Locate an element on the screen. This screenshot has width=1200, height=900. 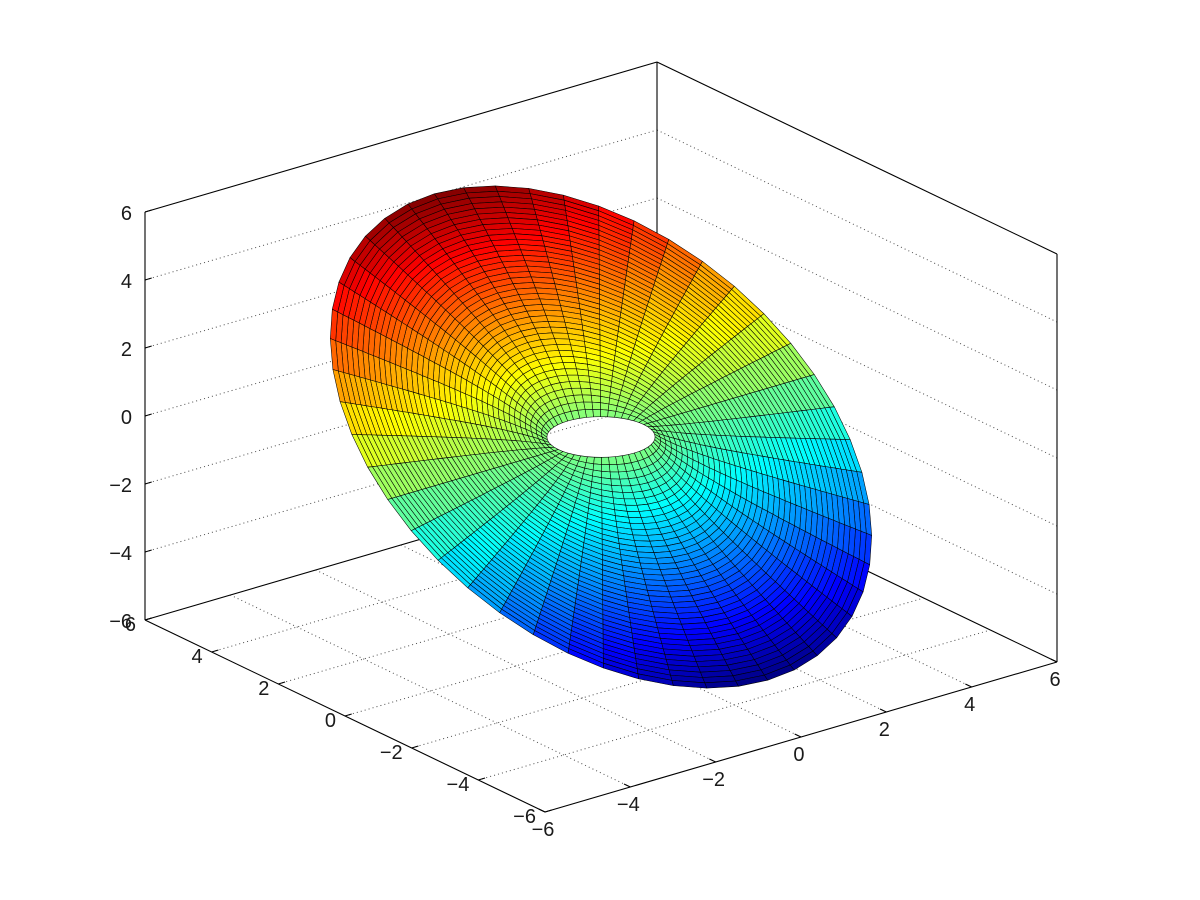
y-tick-label: 6 is located at coordinates (130, 625).